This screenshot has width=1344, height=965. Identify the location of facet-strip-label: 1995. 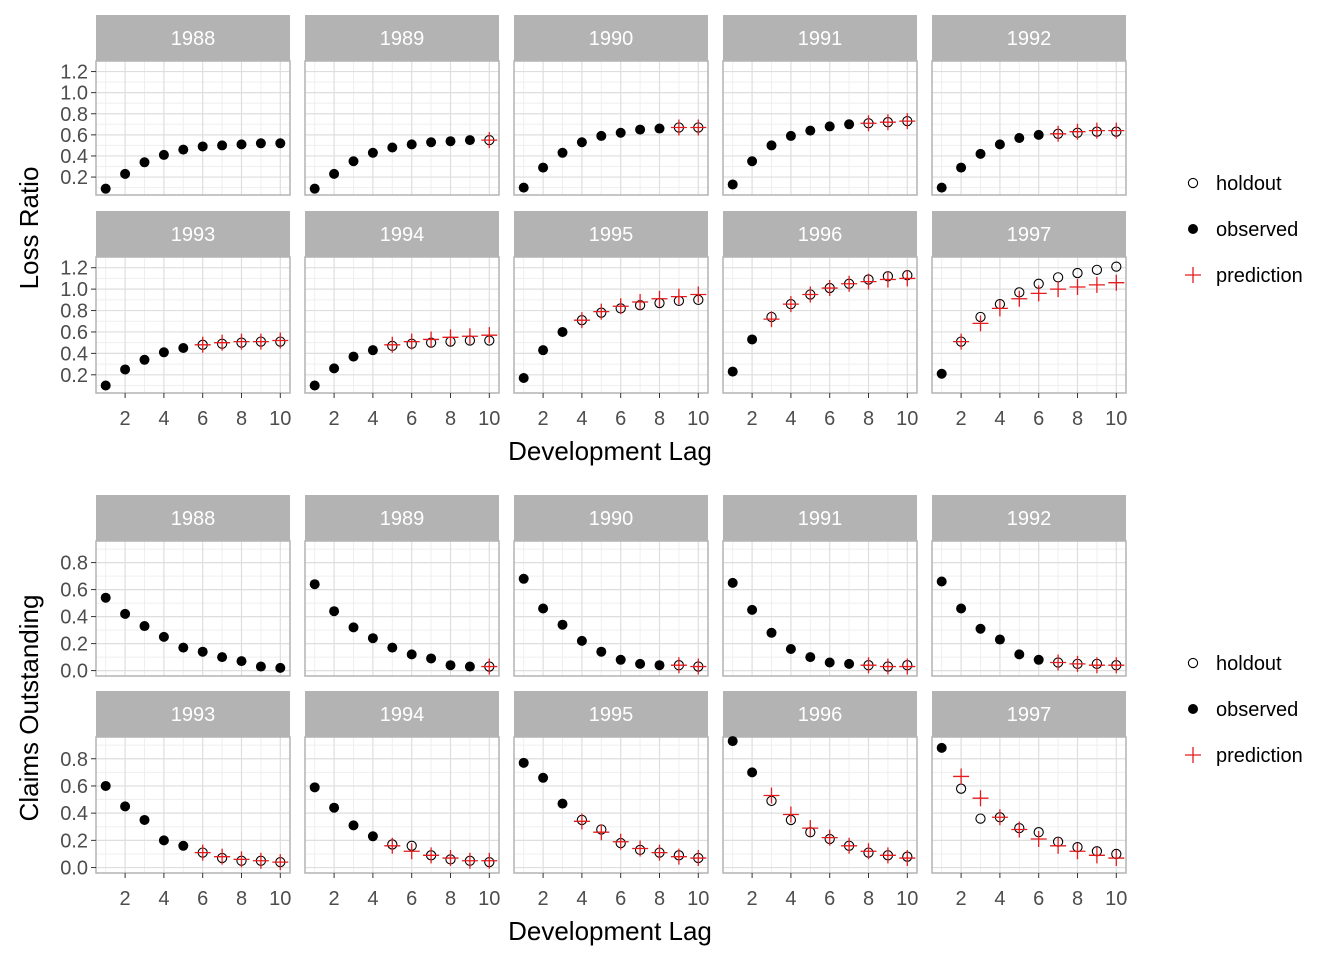
(611, 235).